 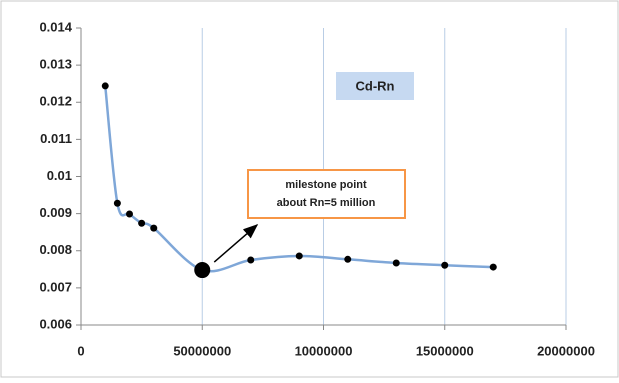 I want to click on x-tick-label: 0, so click(x=80, y=350).